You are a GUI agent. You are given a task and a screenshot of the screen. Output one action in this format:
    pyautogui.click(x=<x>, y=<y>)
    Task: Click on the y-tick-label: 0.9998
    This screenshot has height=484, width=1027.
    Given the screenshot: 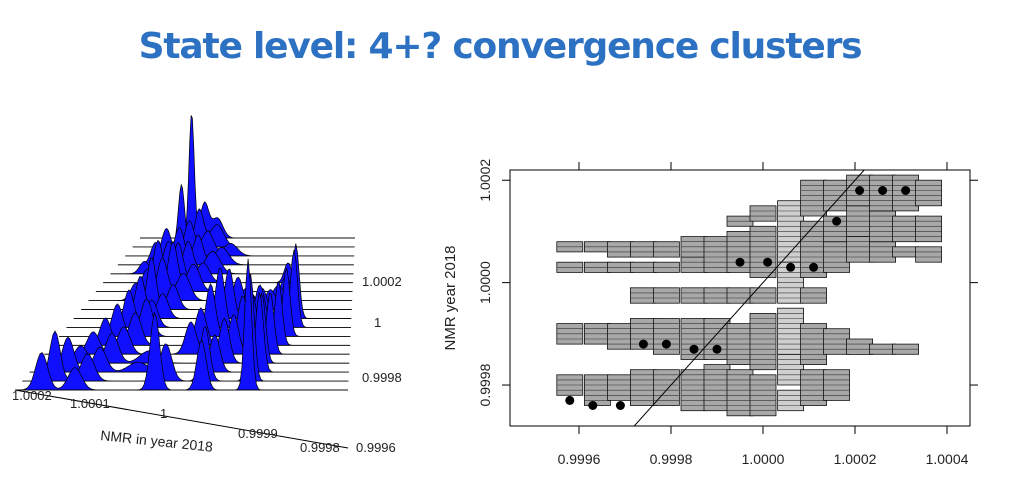 What is the action you would take?
    pyautogui.click(x=485, y=384)
    